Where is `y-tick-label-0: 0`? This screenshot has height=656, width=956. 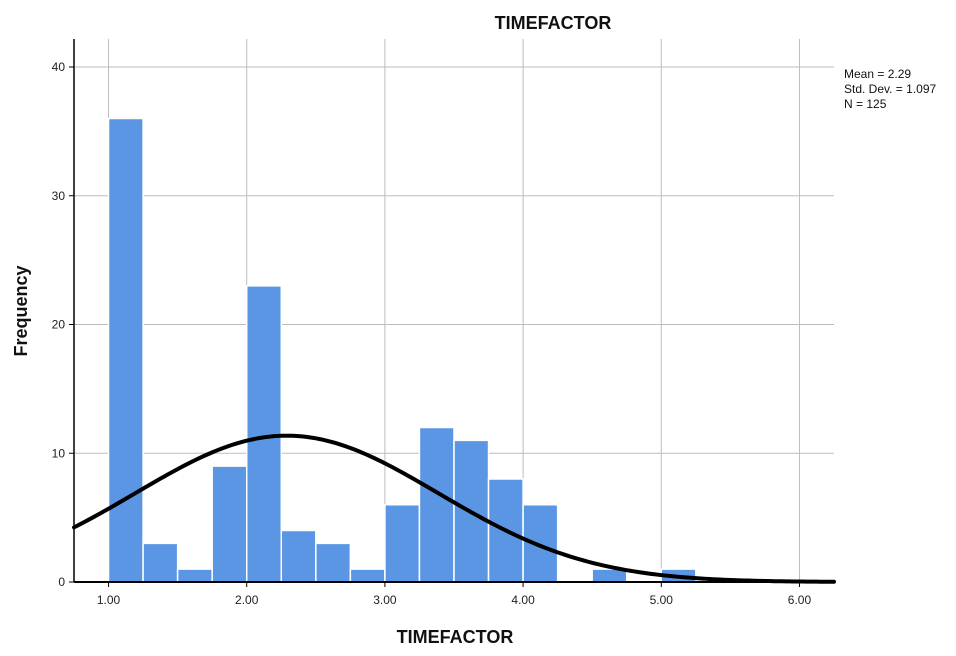
y-tick-label-0: 0 is located at coordinates (61, 582).